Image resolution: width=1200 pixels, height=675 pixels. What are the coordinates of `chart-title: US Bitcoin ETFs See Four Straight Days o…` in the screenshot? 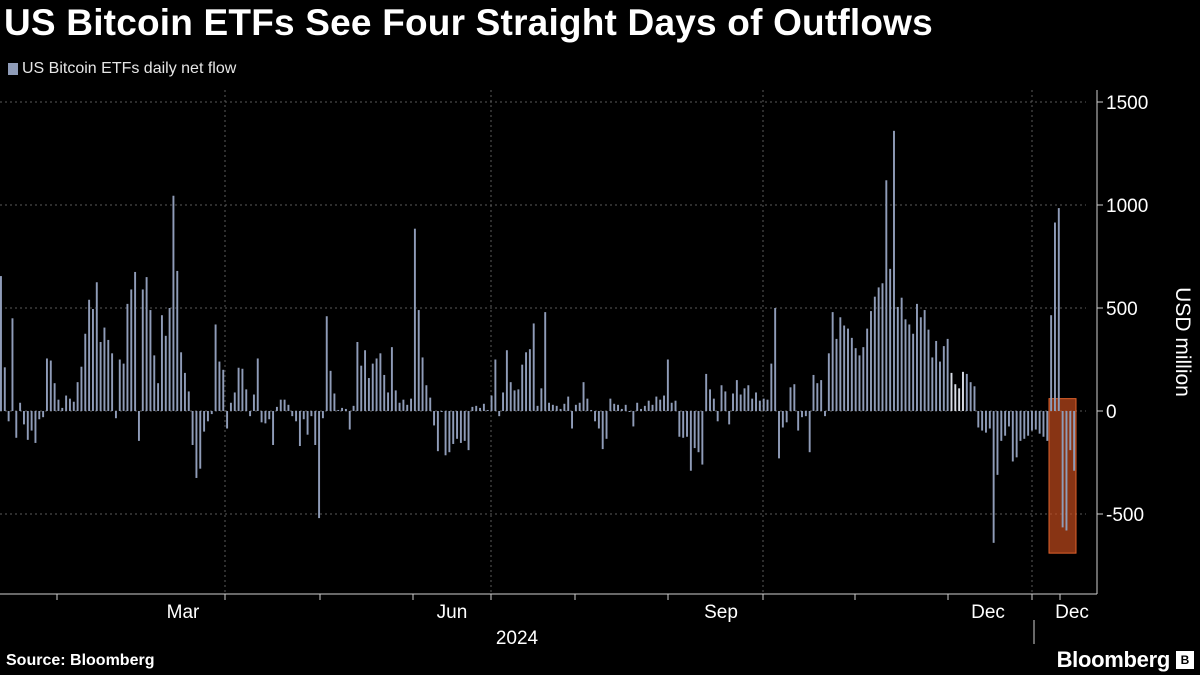 It's located at (468, 22).